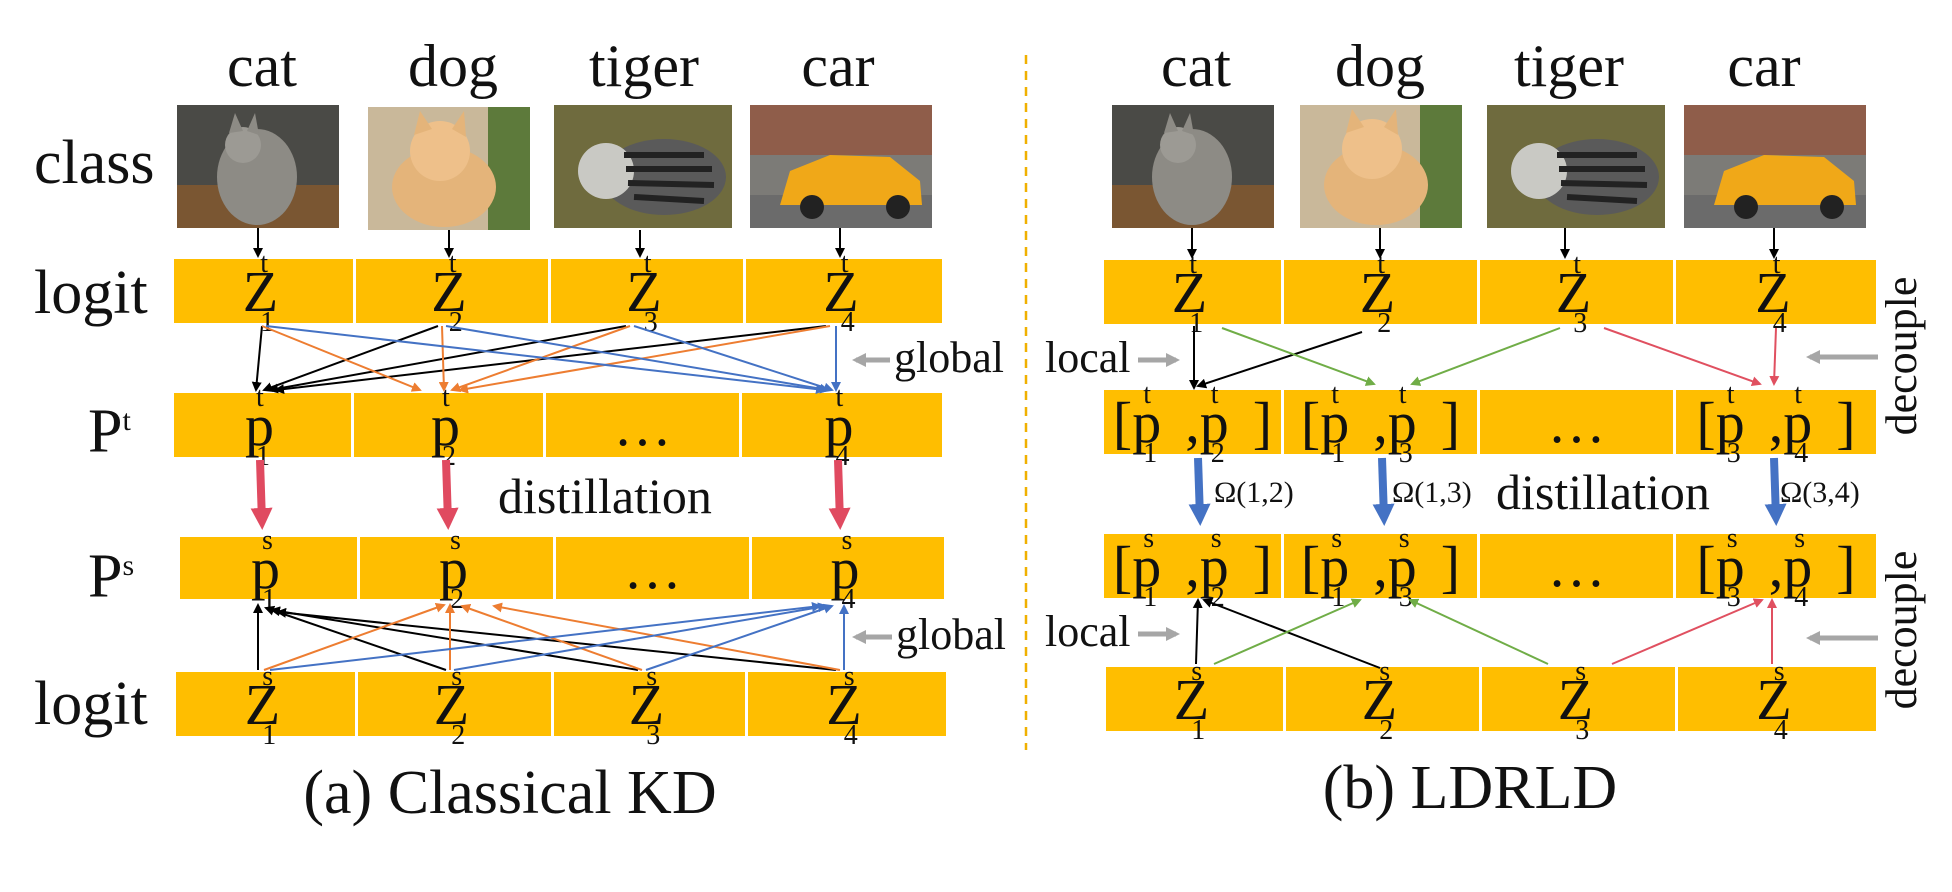  I want to click on student-global-arrows, so click(551, 636).